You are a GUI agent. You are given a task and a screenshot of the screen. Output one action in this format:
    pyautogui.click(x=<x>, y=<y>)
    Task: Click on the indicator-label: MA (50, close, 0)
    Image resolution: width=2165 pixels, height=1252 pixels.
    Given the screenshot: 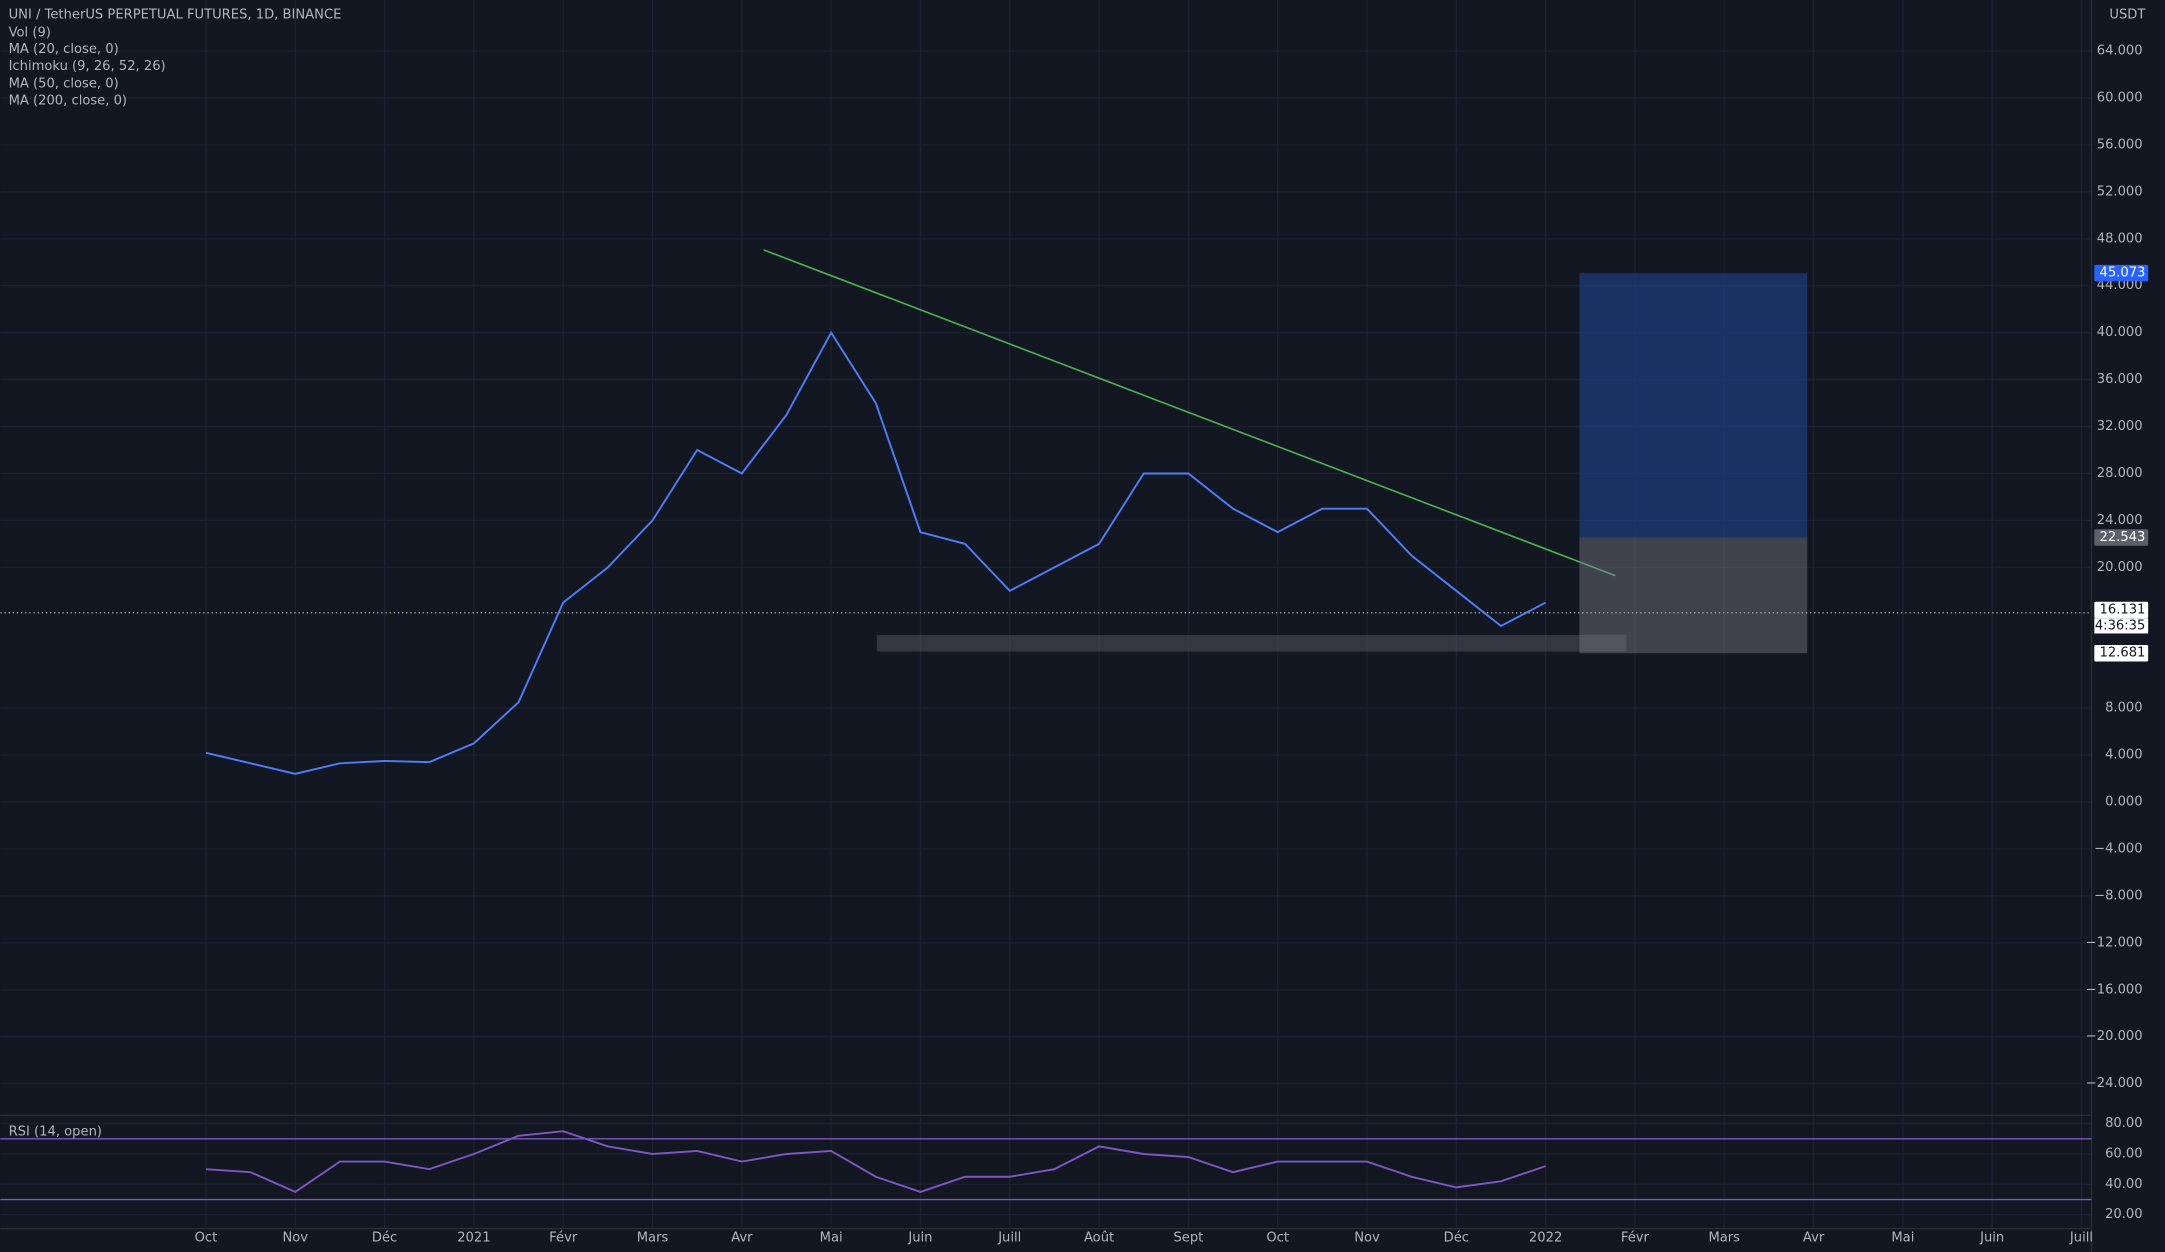 What is the action you would take?
    pyautogui.click(x=64, y=84)
    